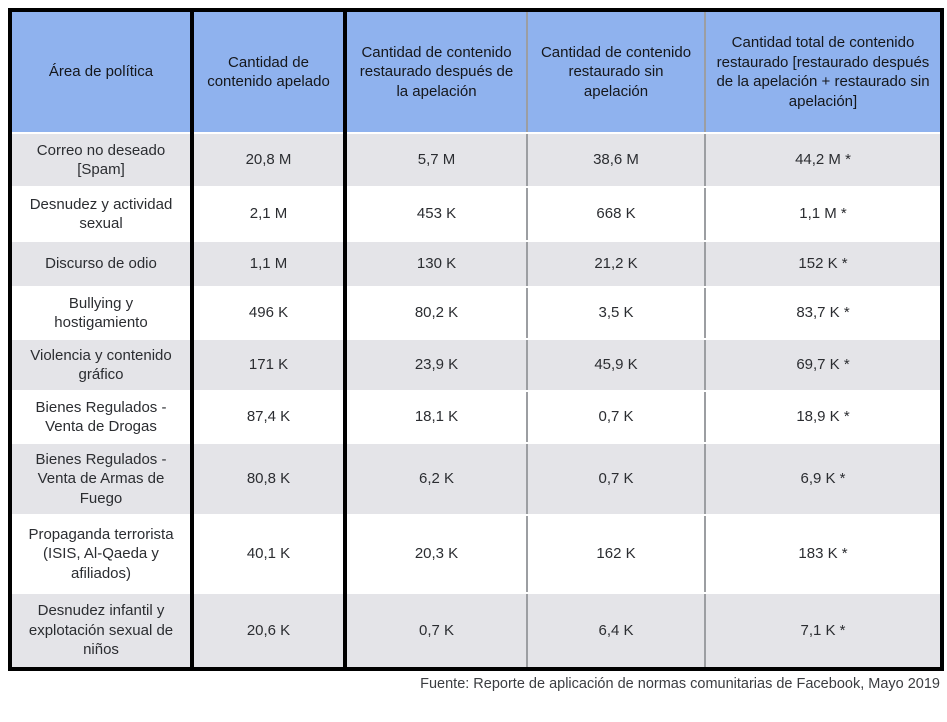 The height and width of the screenshot is (722, 947). Describe the element at coordinates (102, 417) in the screenshot. I see `row-label-cell: Bienes Regulados - Venta de Drogas` at that location.